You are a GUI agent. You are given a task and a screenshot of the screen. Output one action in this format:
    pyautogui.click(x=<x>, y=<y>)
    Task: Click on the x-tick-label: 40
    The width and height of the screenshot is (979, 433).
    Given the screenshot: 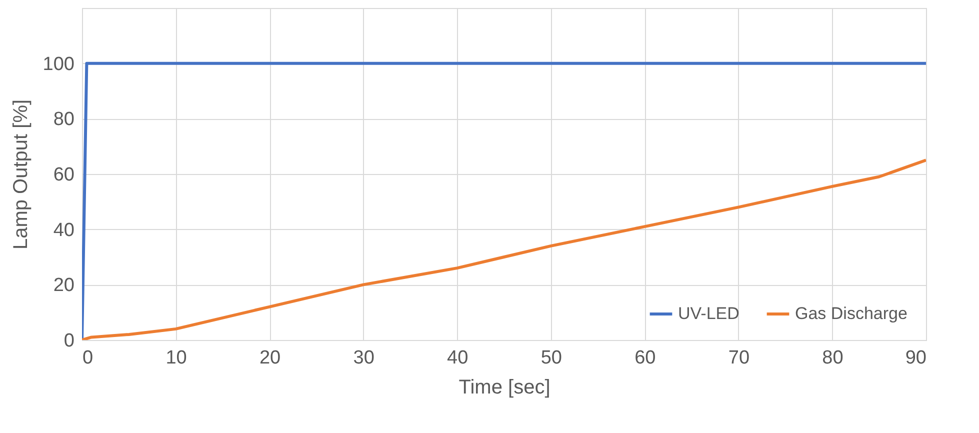 What is the action you would take?
    pyautogui.click(x=457, y=358)
    